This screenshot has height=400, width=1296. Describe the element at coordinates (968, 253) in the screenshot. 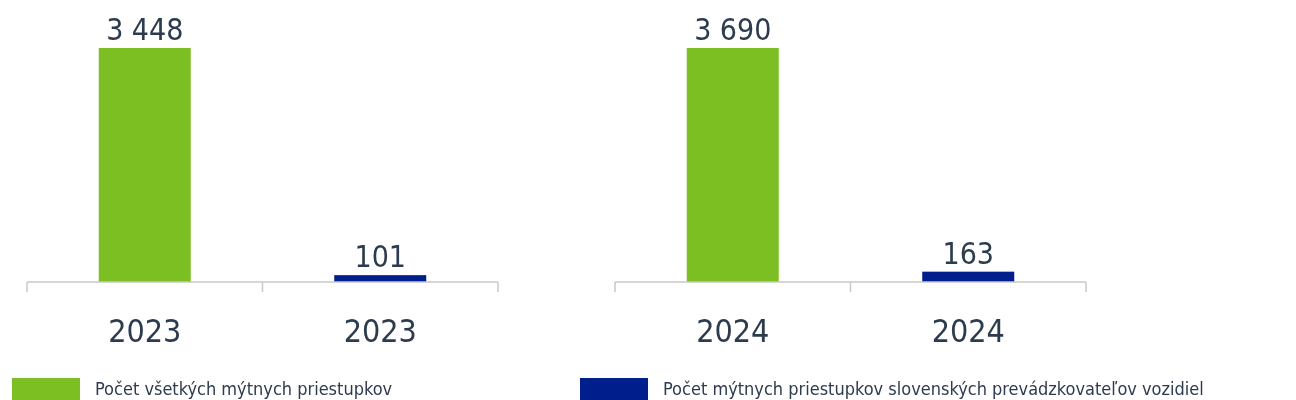

I see `data-label: 163` at that location.